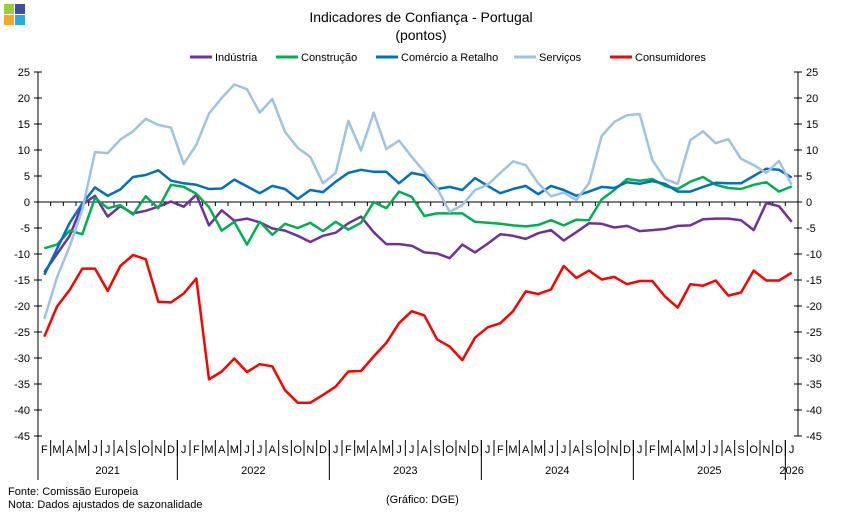 The height and width of the screenshot is (518, 843). Describe the element at coordinates (24, 125) in the screenshot. I see `y-tick-label-left: 15` at that location.